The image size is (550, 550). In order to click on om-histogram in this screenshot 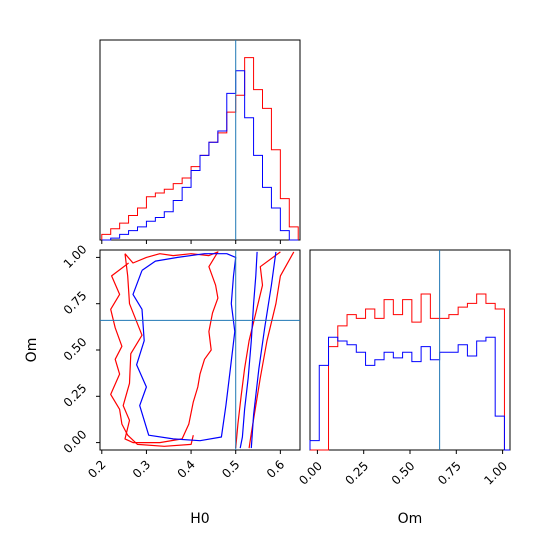, I will do `click(409, 350)`.